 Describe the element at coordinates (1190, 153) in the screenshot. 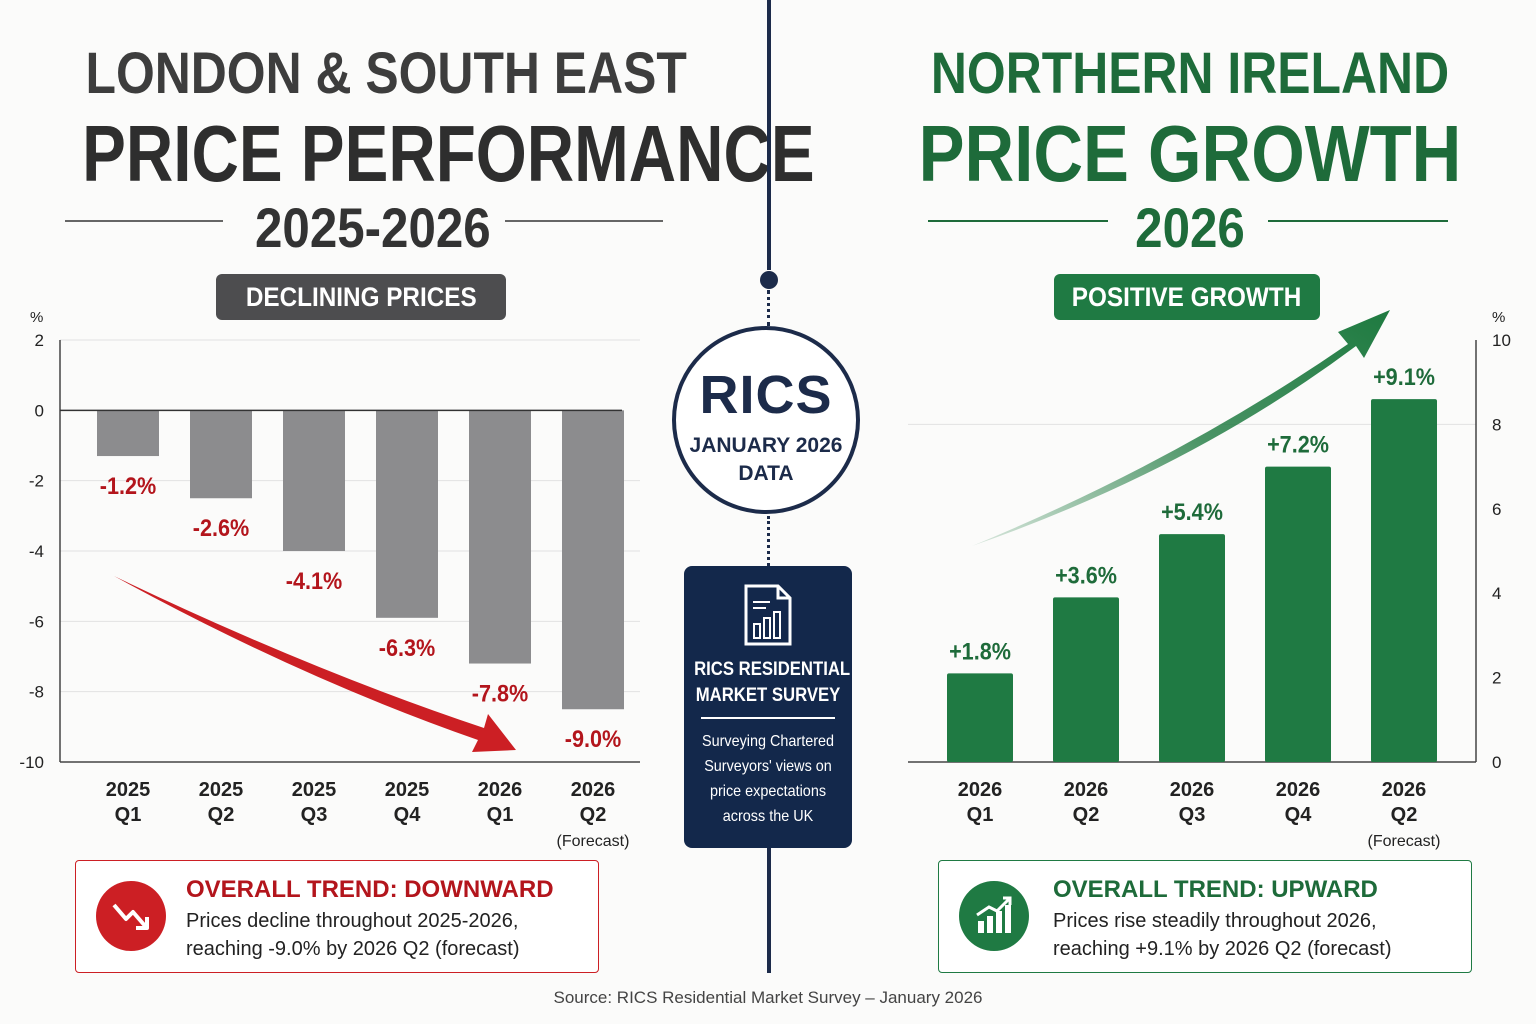

I see `right-title-line2: PRICE GROWTH` at that location.